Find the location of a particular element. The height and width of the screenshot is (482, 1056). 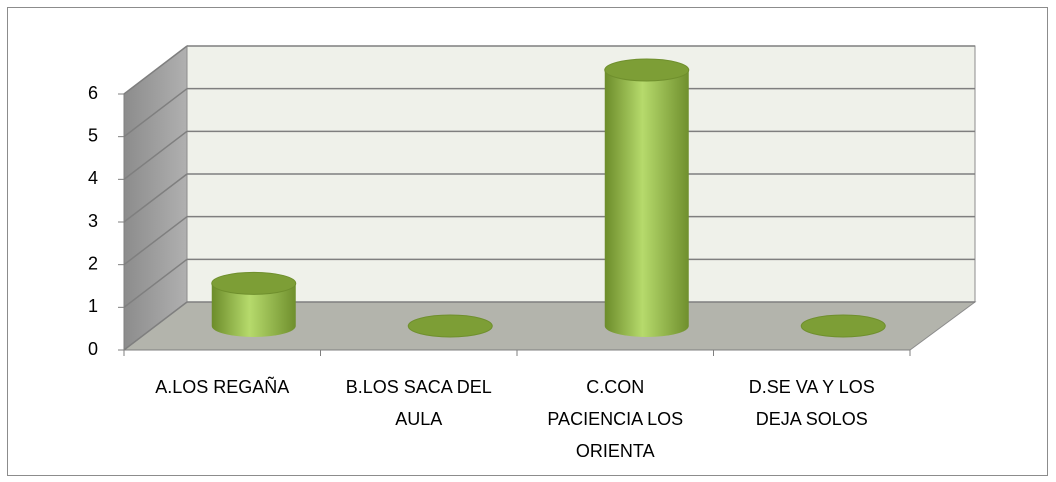

x-tick-label: B.LOS SACA DEL AULA is located at coordinates (419, 403).